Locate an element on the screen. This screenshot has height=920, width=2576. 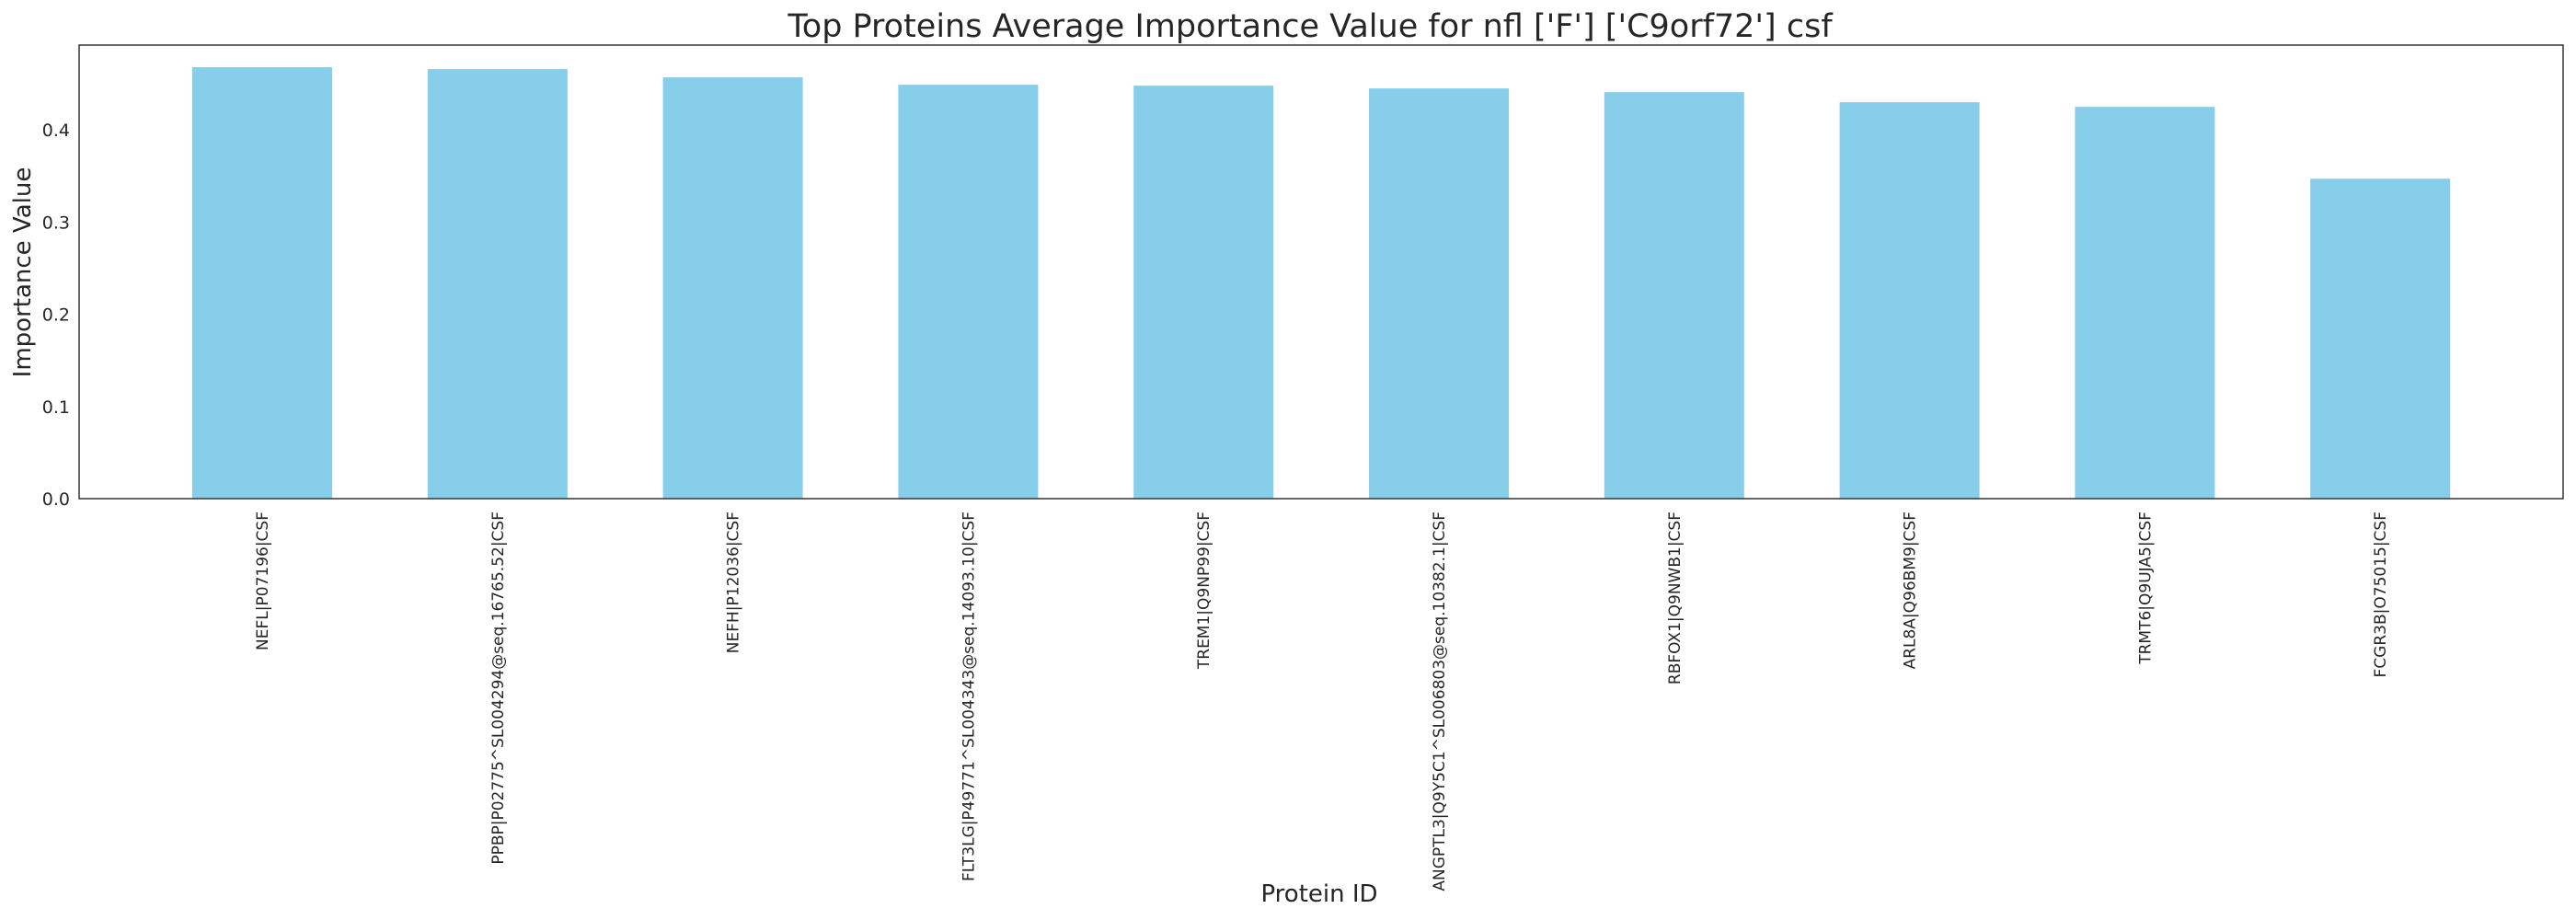
x-tick-label: PPBP|P02775^SL004294@seq.16765.52|CSF is located at coordinates (498, 688).